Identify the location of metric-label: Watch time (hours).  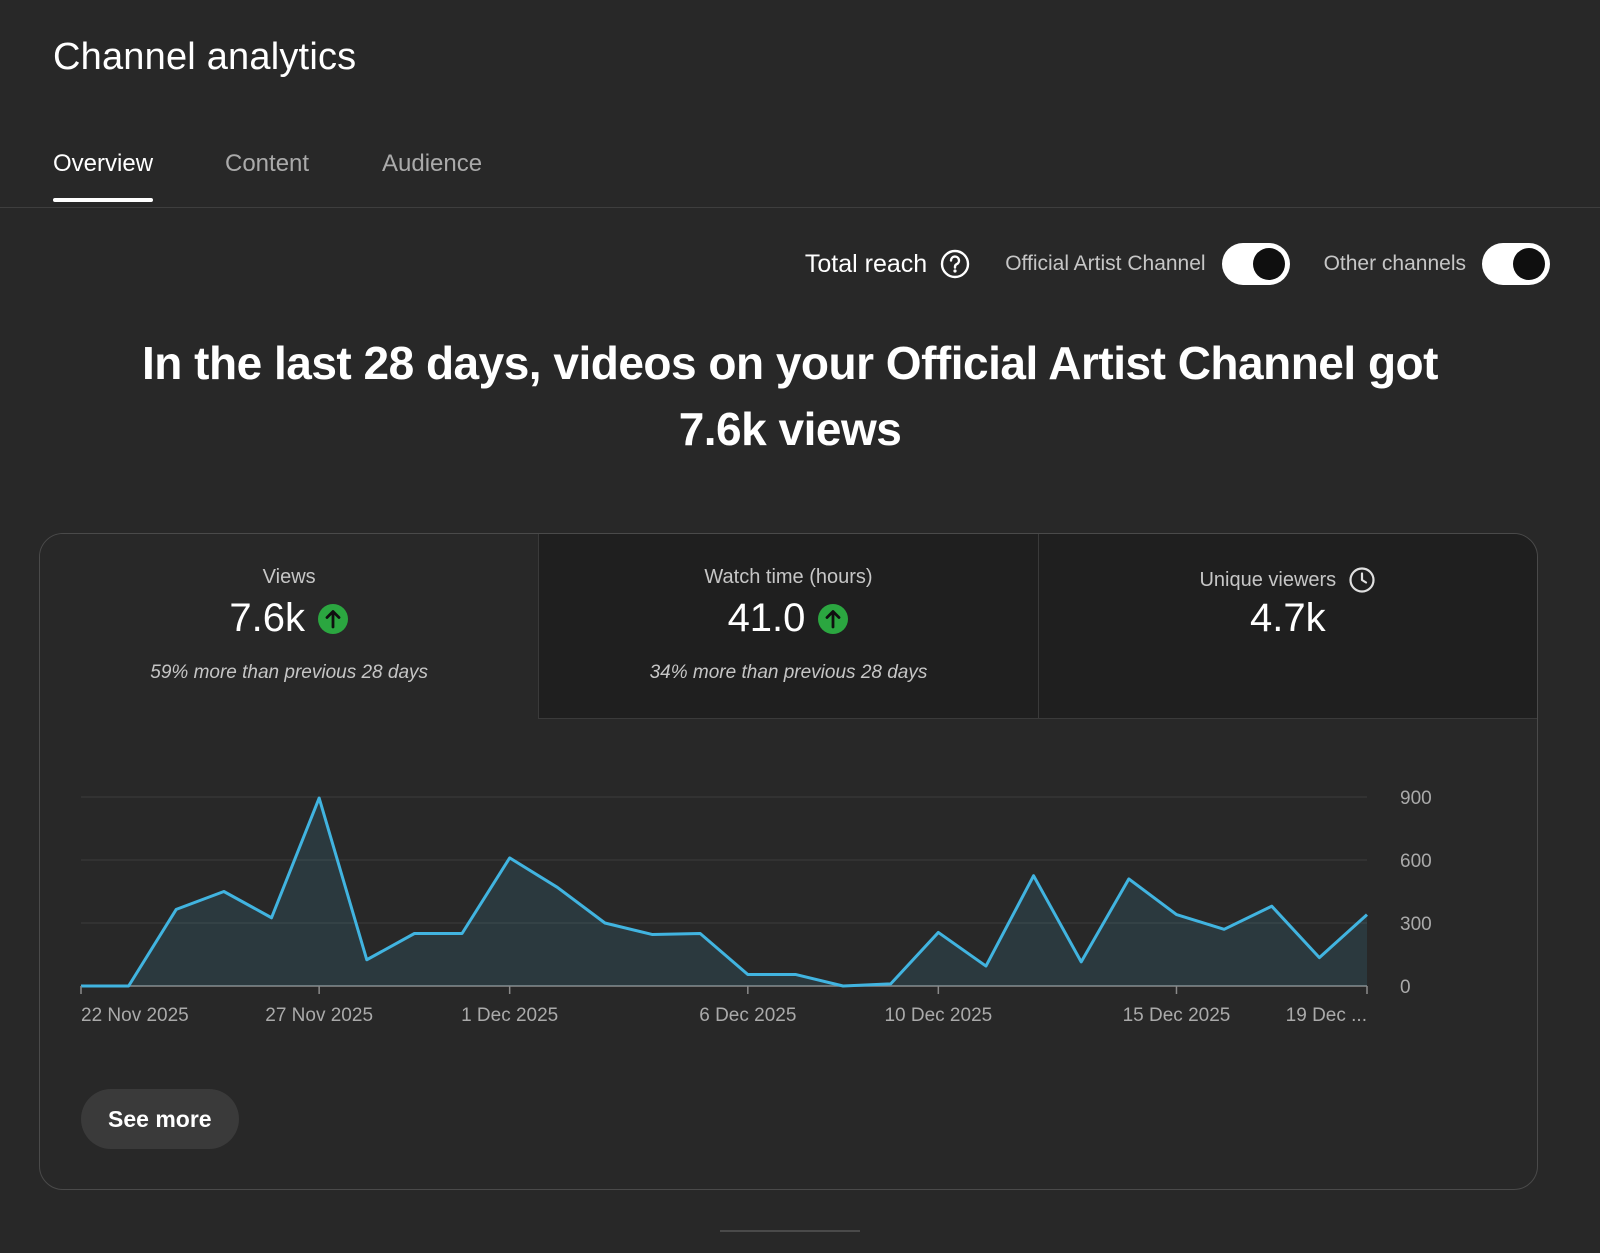
(788, 577).